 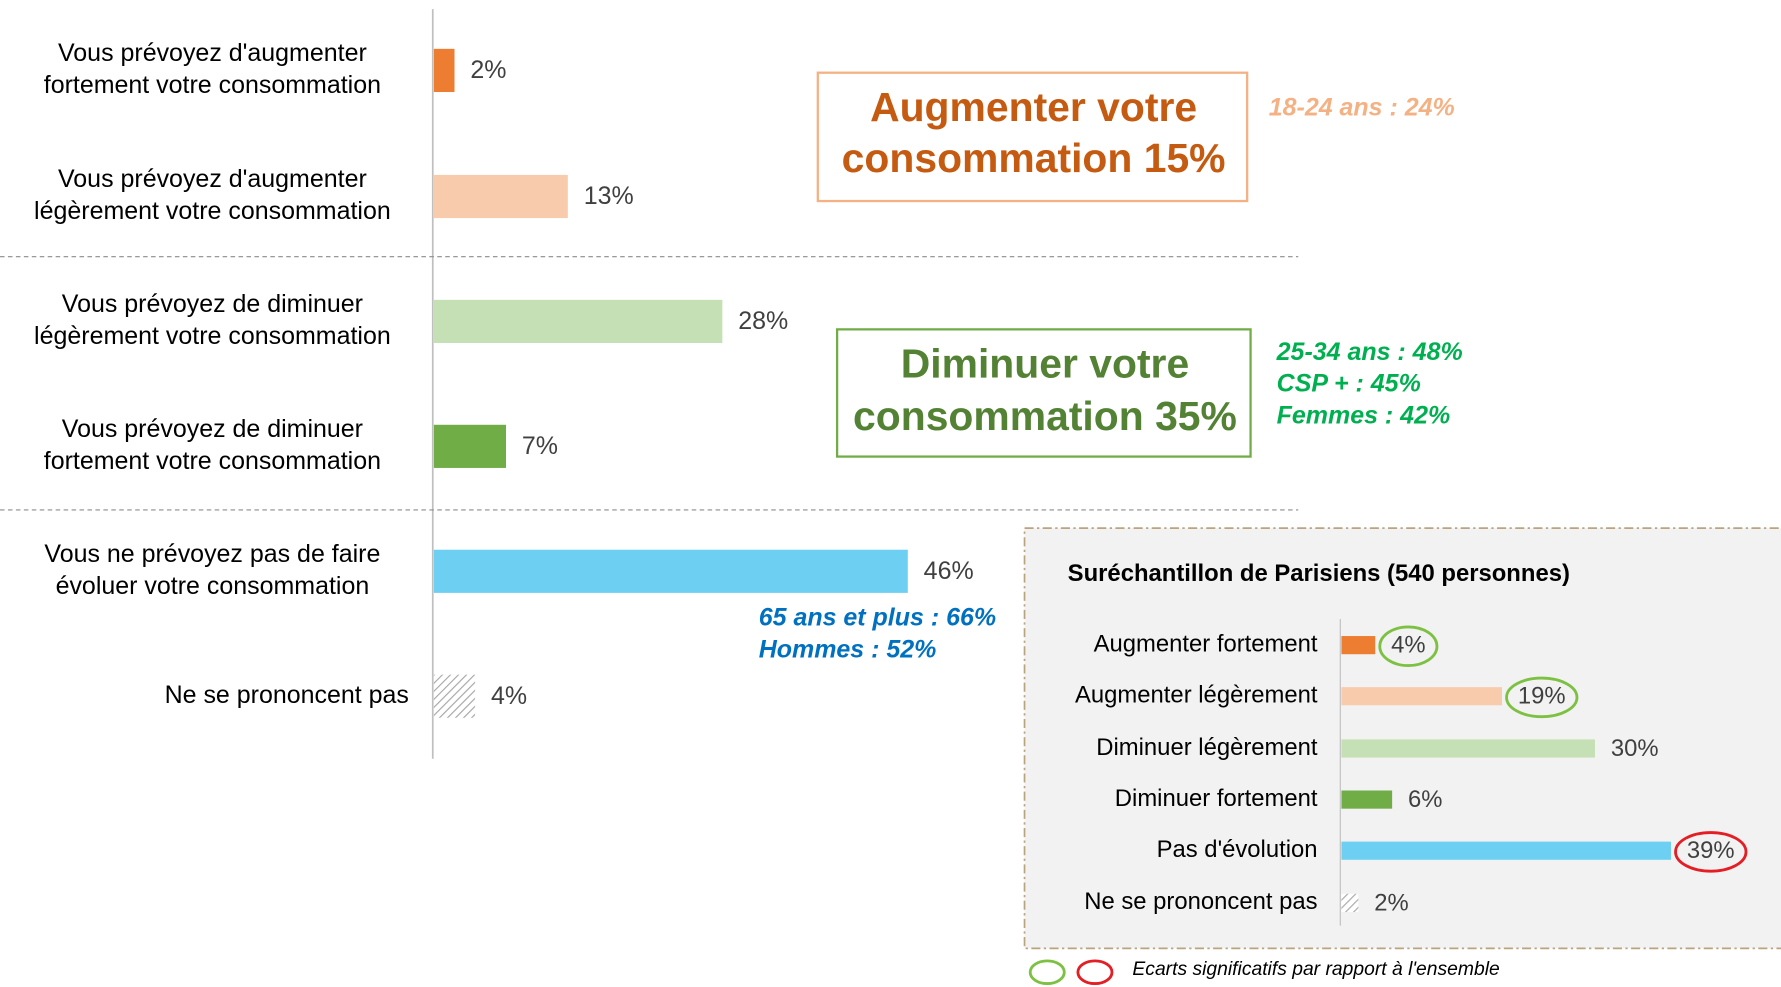 I want to click on category-label: Pas d'évolution, so click(x=1237, y=849).